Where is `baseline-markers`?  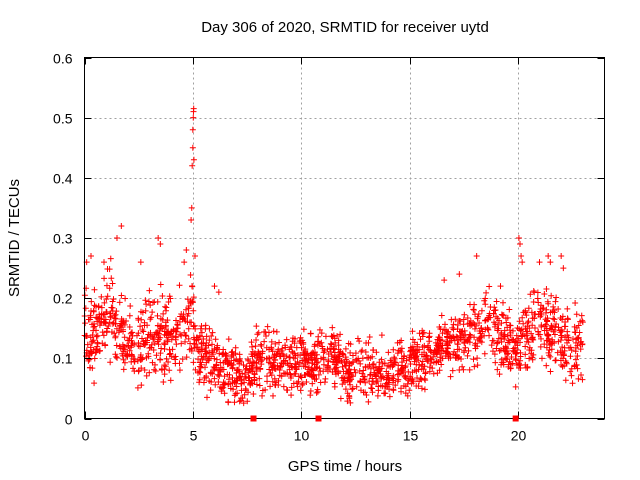 baseline-markers is located at coordinates (384, 418).